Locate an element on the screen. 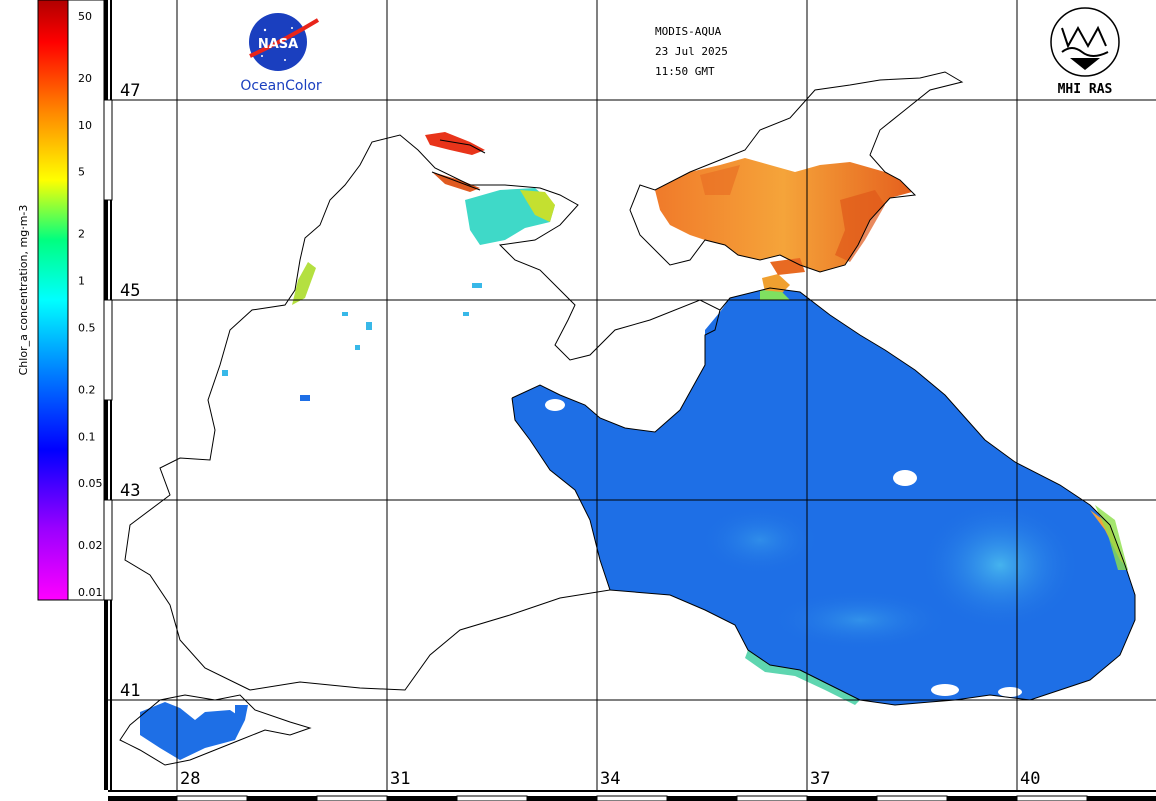 This screenshot has height=801, width=1156. mhi-ras-logo: MHI RAS is located at coordinates (1085, 52).